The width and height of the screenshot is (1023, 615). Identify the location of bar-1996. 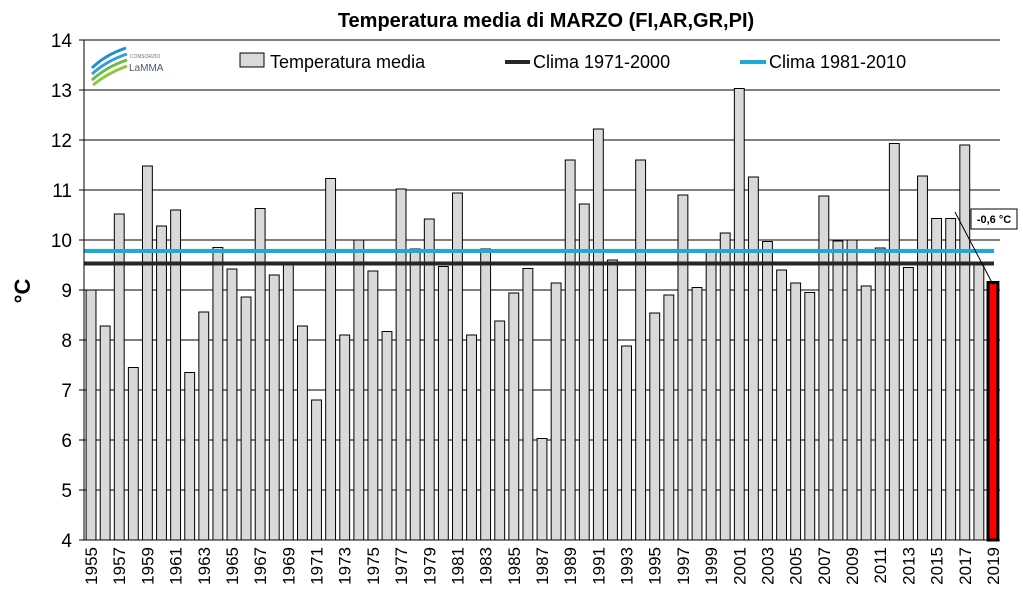
(669, 417).